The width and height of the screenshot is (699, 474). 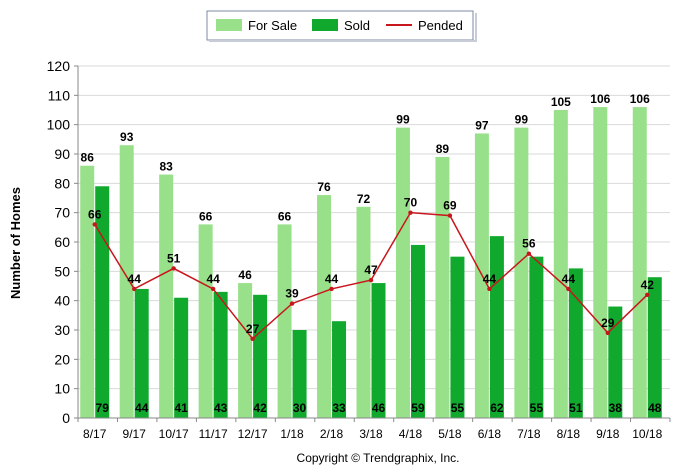 I want to click on data-label-for-sale: 76, so click(x=324, y=187).